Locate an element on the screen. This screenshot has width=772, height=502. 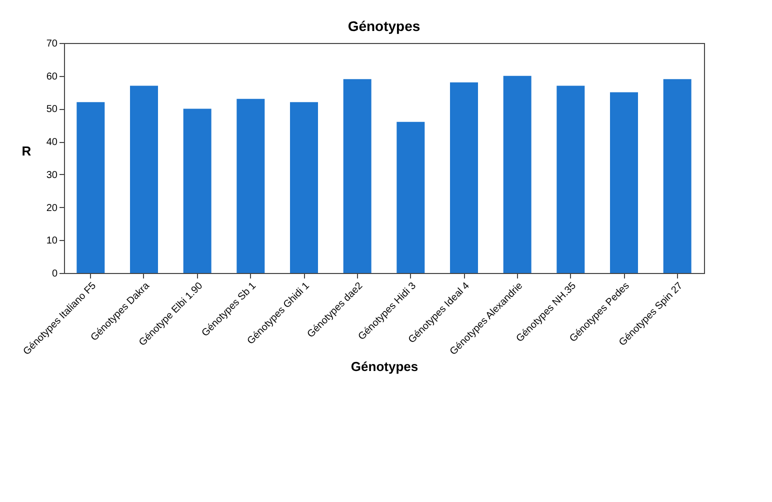
y-tick-label: 0 is located at coordinates (55, 274).